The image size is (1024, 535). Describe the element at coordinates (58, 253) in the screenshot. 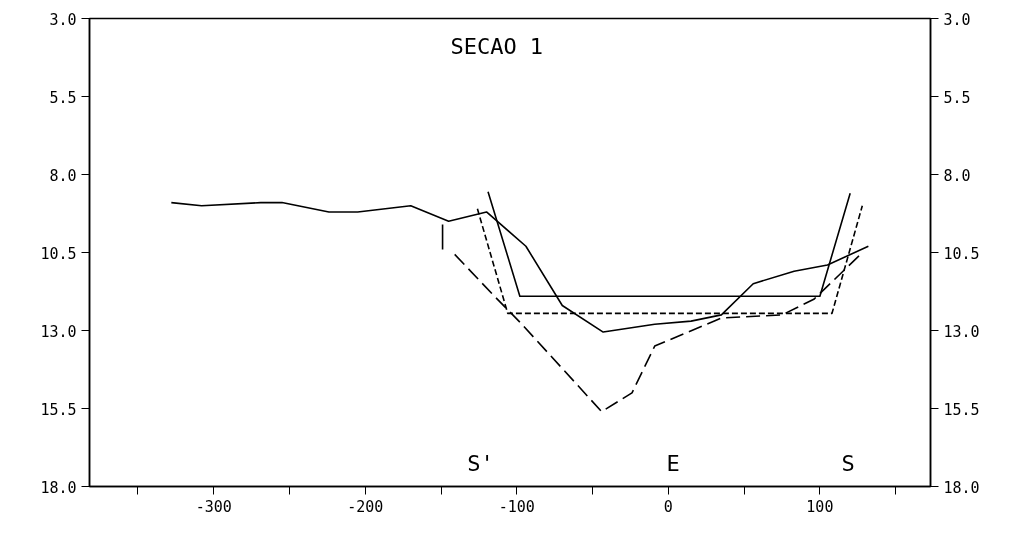

I see `y-tick-label: 10.5` at that location.